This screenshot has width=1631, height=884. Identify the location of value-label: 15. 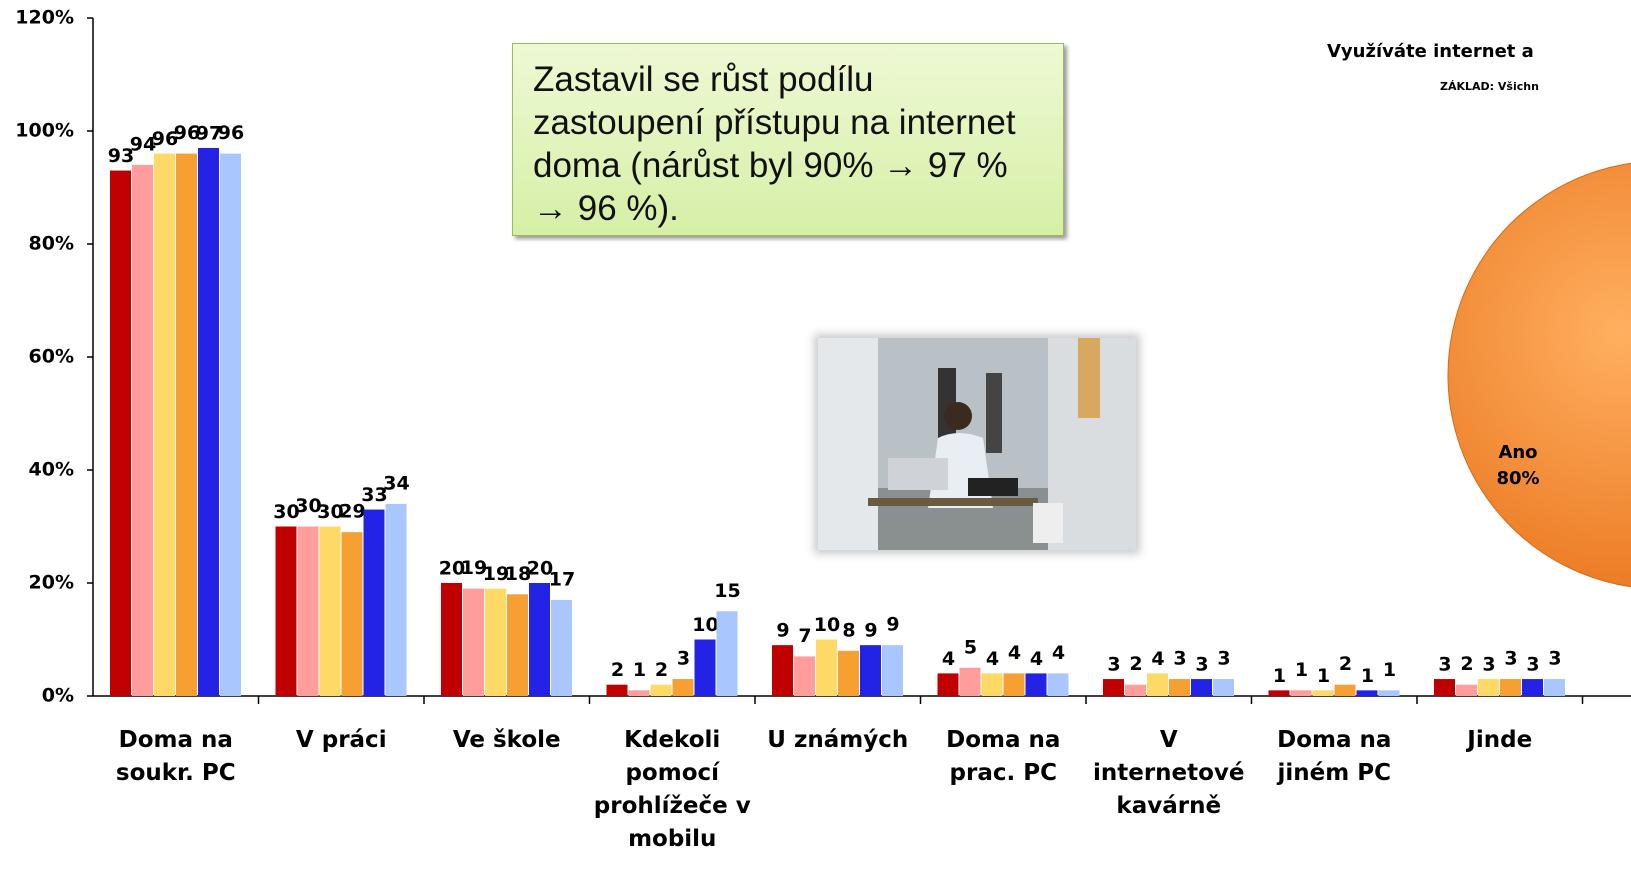
(727, 591).